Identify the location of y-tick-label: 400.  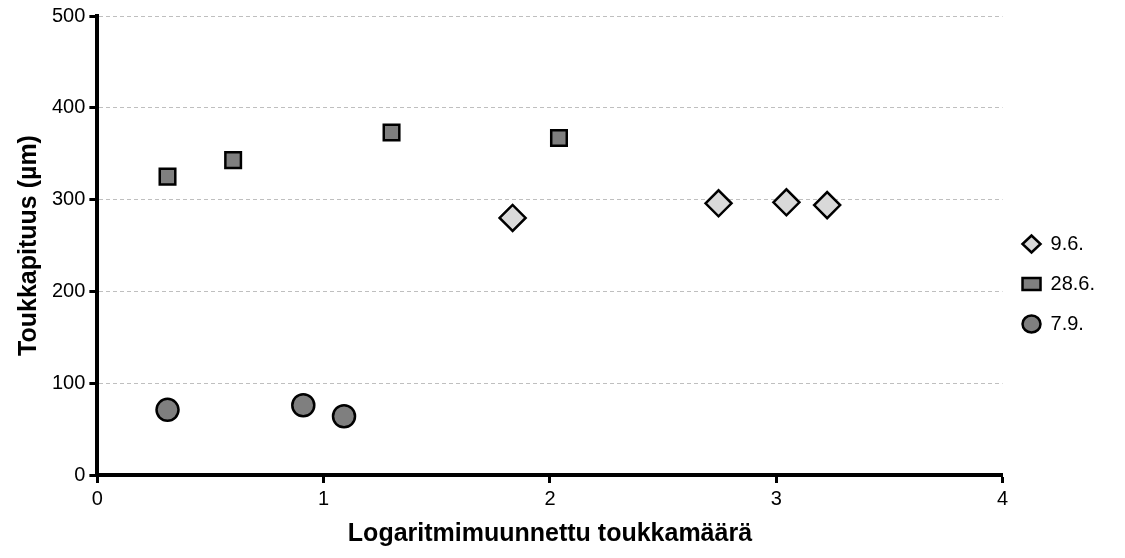
(68, 106).